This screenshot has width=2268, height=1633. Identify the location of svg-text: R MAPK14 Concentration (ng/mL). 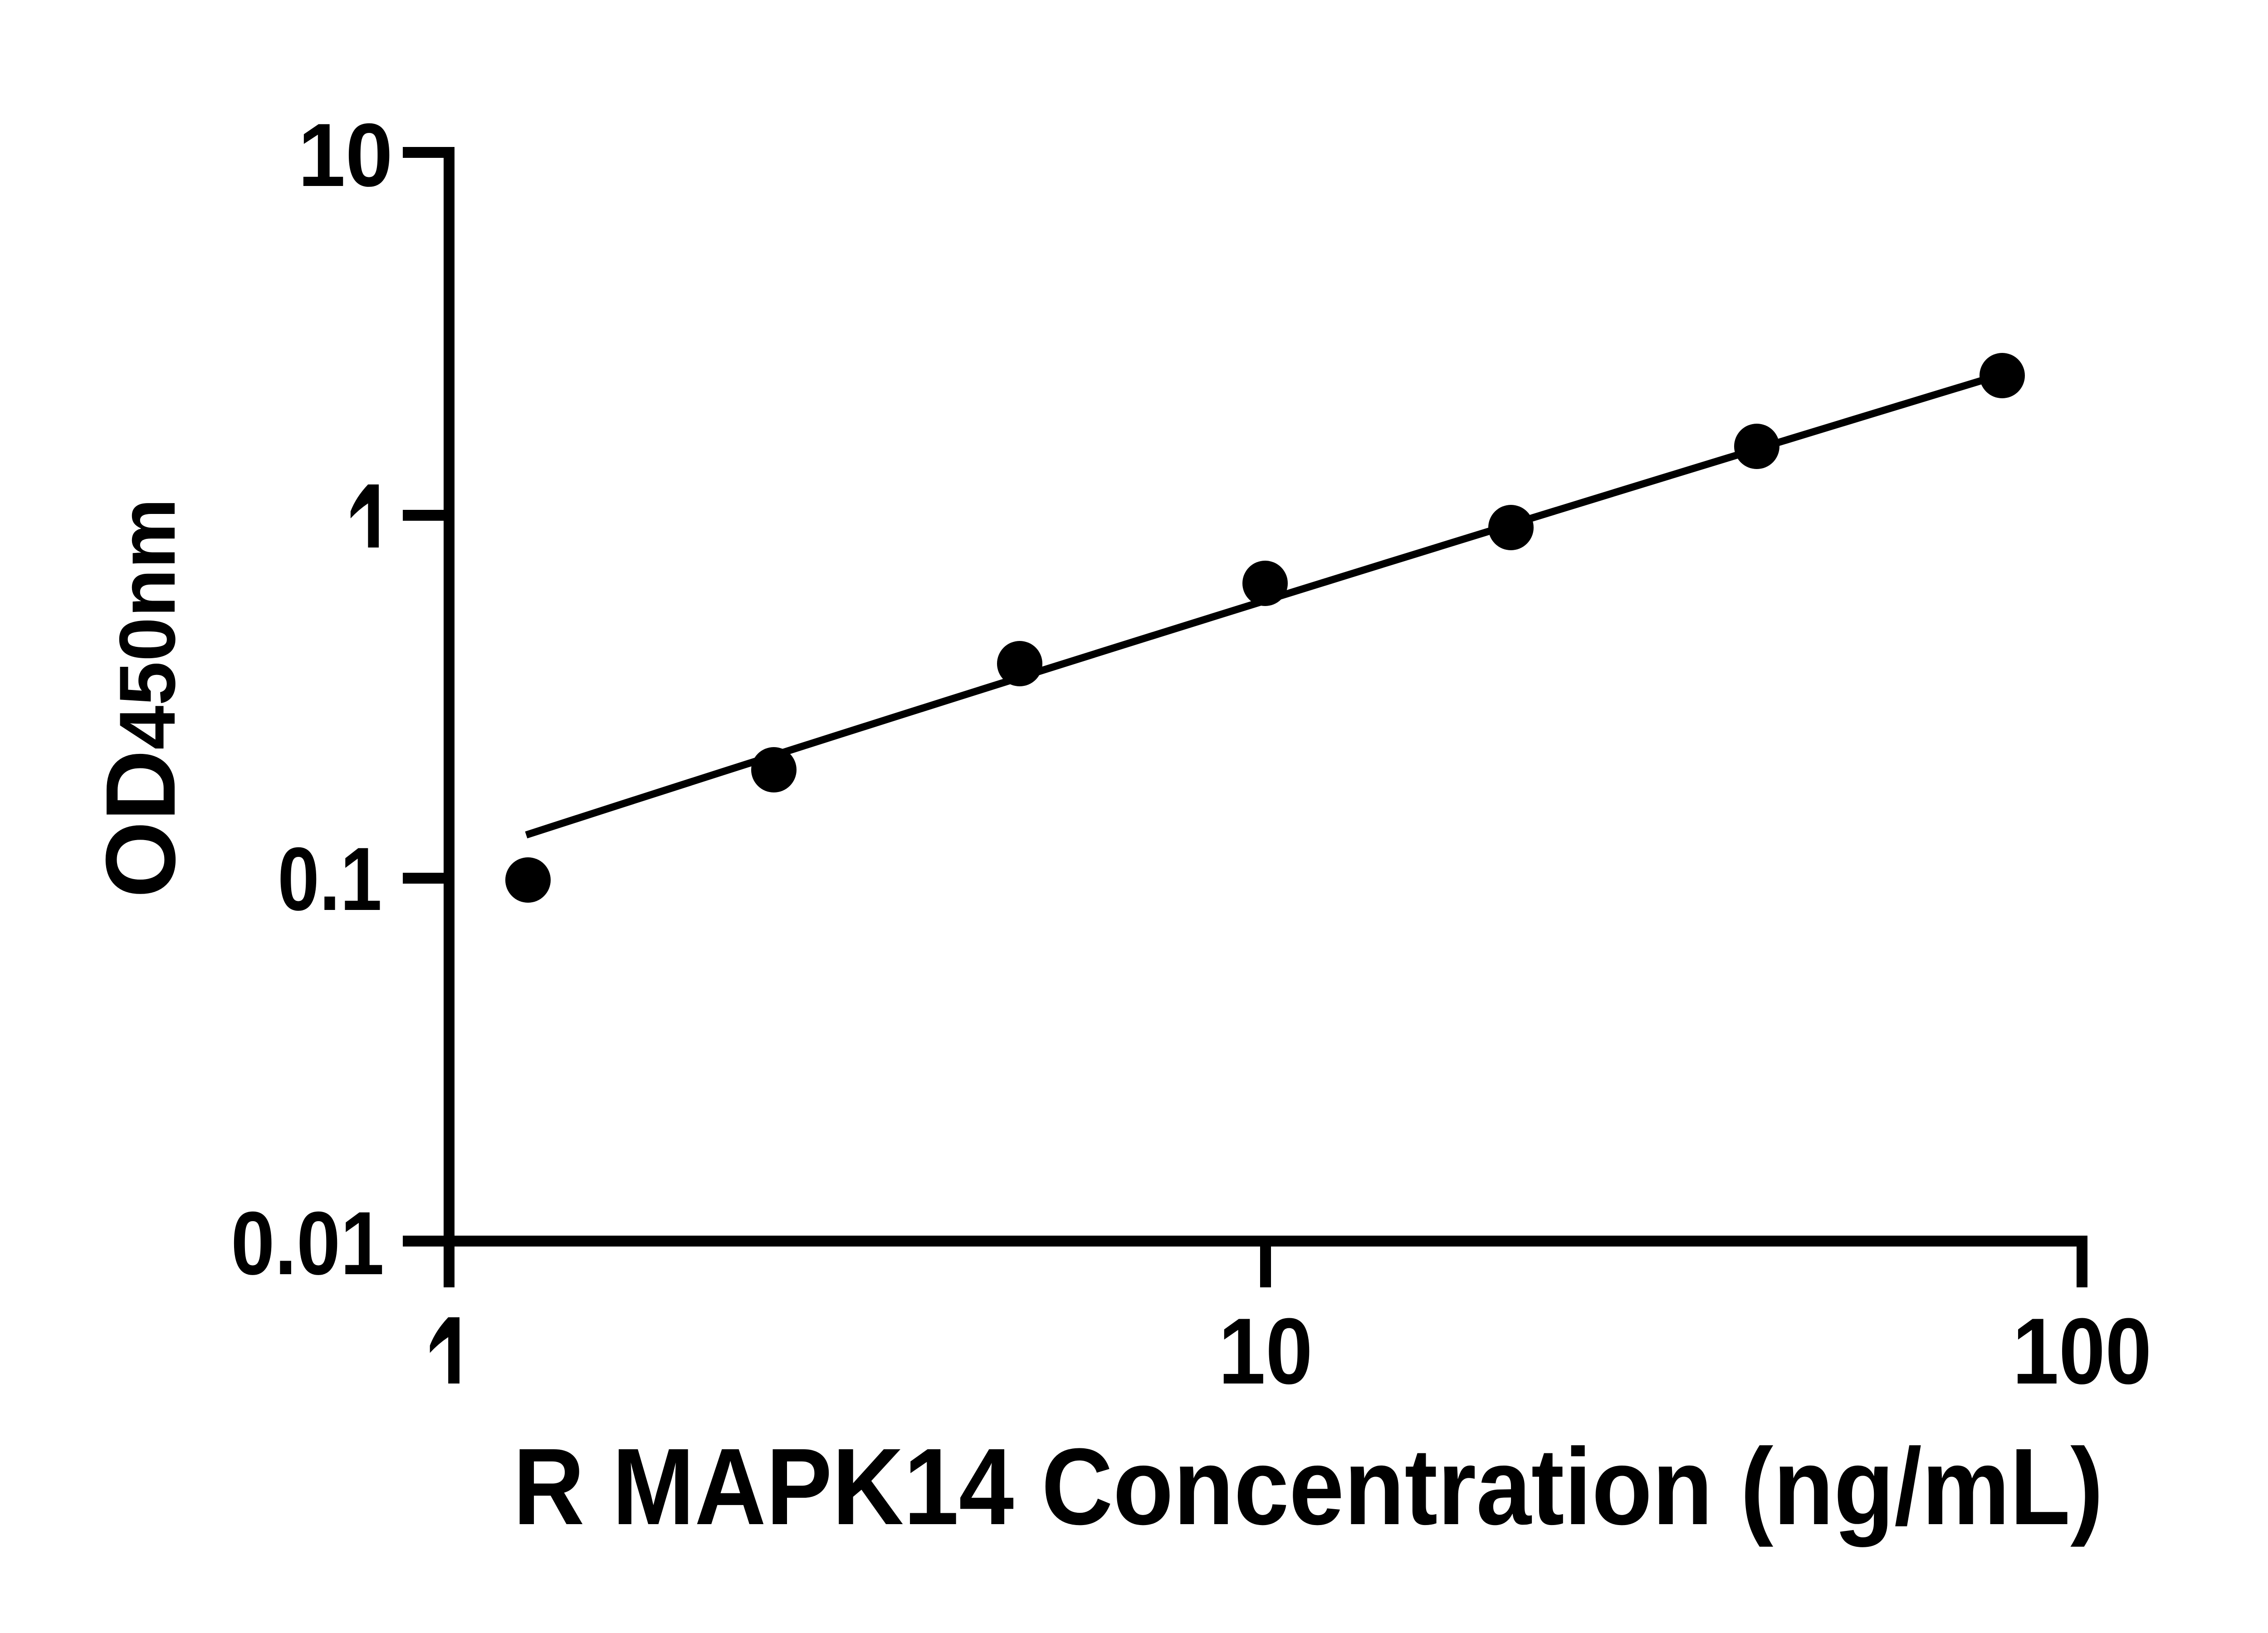
(1308, 1486).